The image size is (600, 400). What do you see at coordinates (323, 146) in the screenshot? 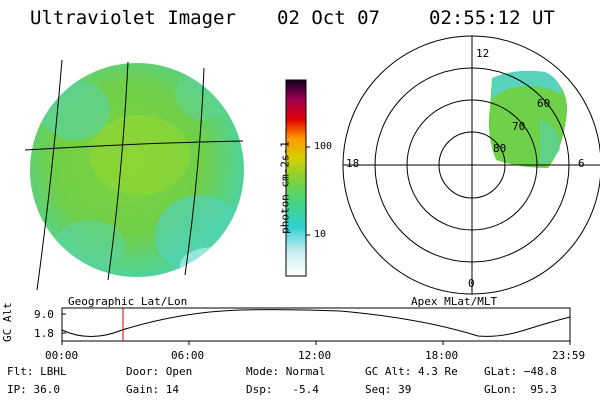
I see `colorbar-tick-100: 100` at bounding box center [323, 146].